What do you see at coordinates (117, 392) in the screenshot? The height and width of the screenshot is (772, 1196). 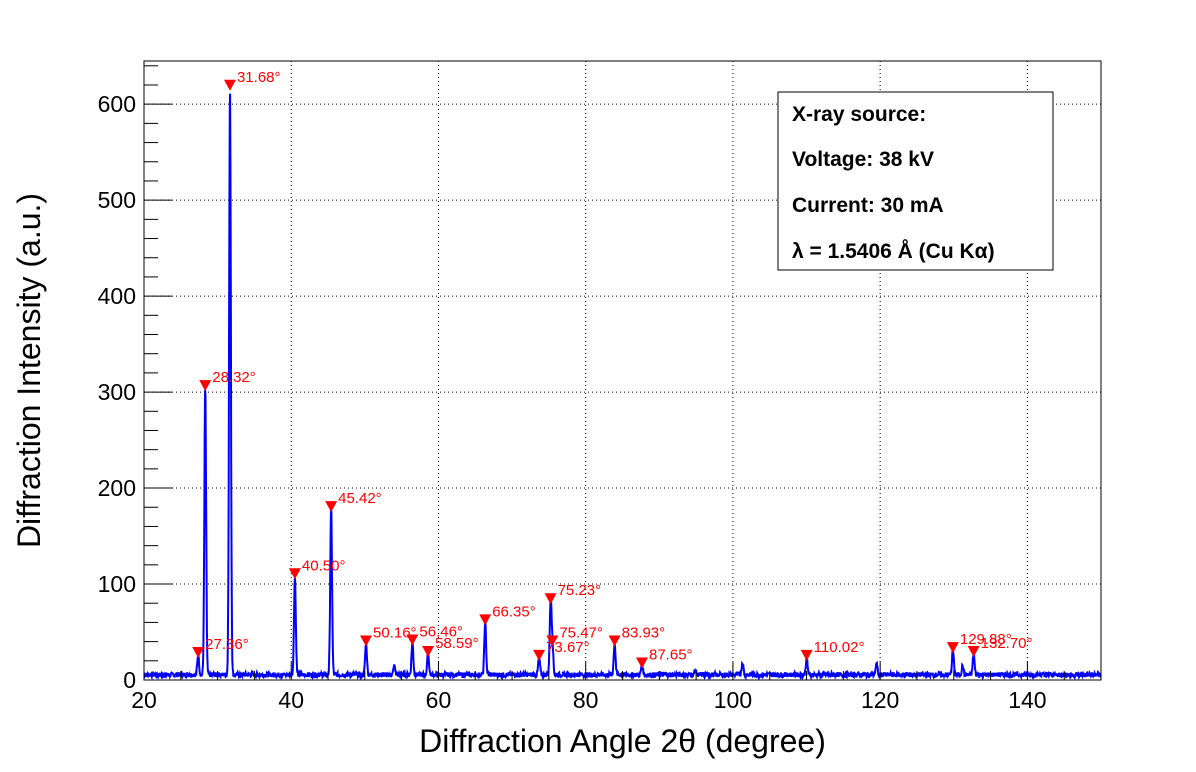 I see `y-tick-label: 300` at bounding box center [117, 392].